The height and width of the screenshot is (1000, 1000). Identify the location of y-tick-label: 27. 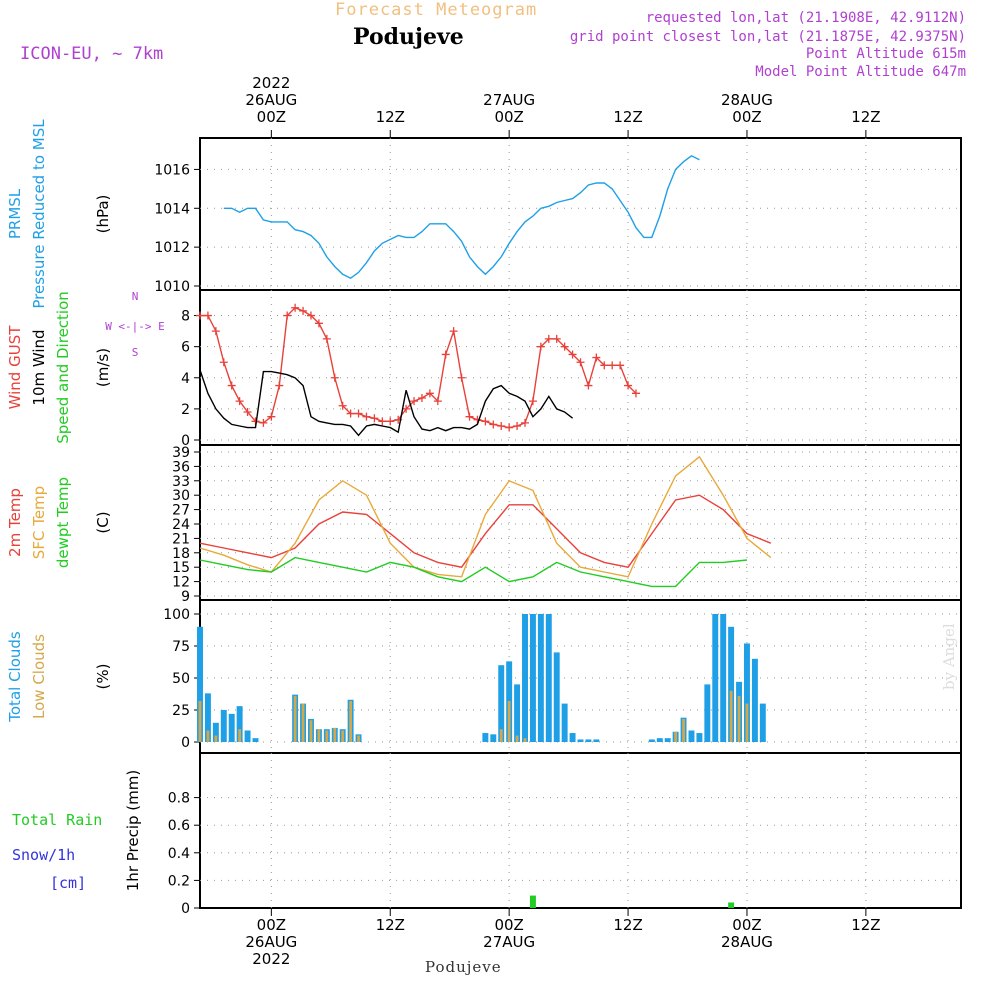
(181, 511).